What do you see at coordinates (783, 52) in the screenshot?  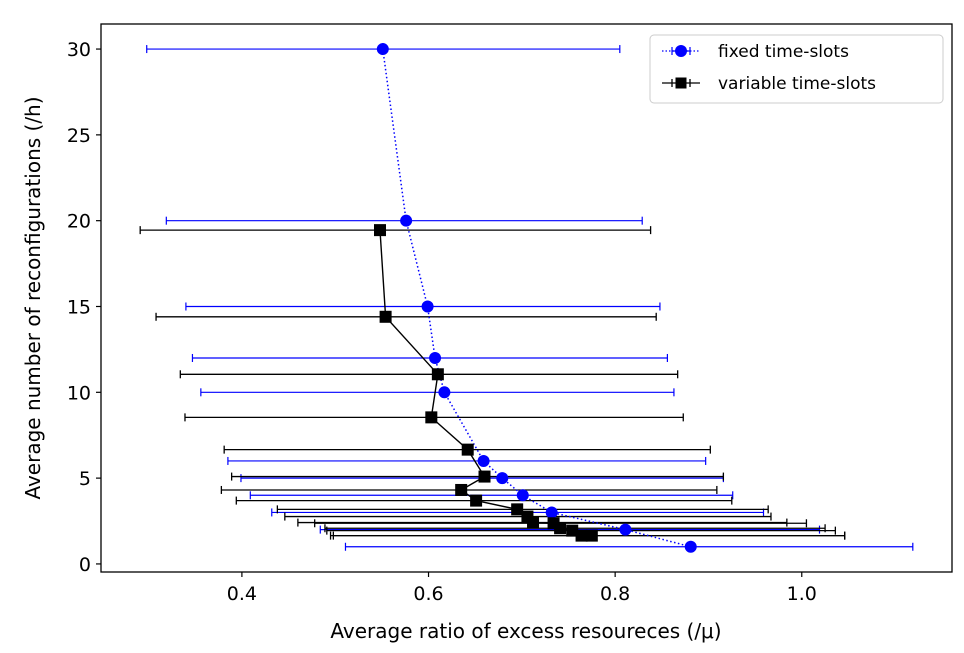 I see `legend-label-fixed: fixed time-slots` at bounding box center [783, 52].